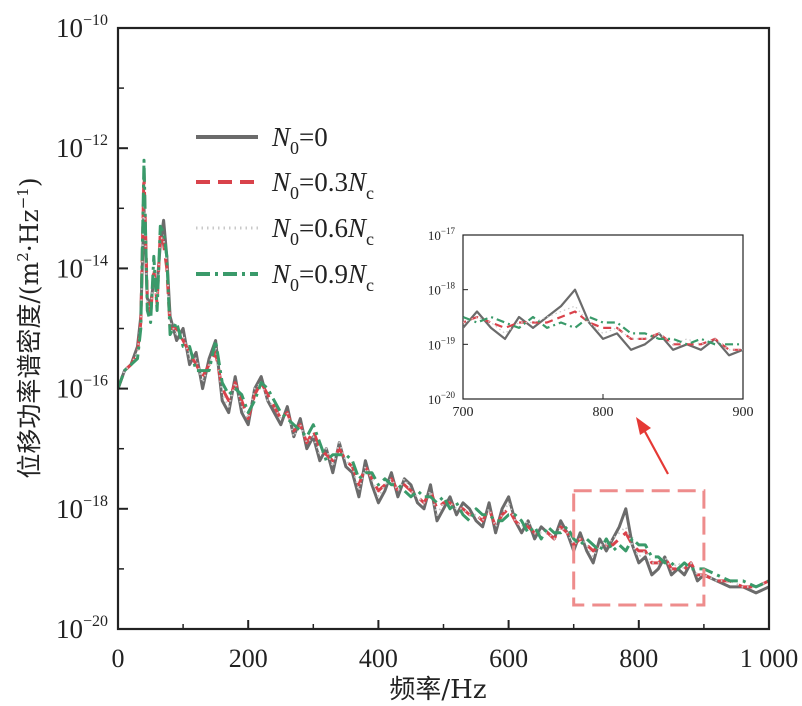 This screenshot has width=802, height=706. What do you see at coordinates (769, 658) in the screenshot?
I see `x-tick-label: 1 000` at bounding box center [769, 658].